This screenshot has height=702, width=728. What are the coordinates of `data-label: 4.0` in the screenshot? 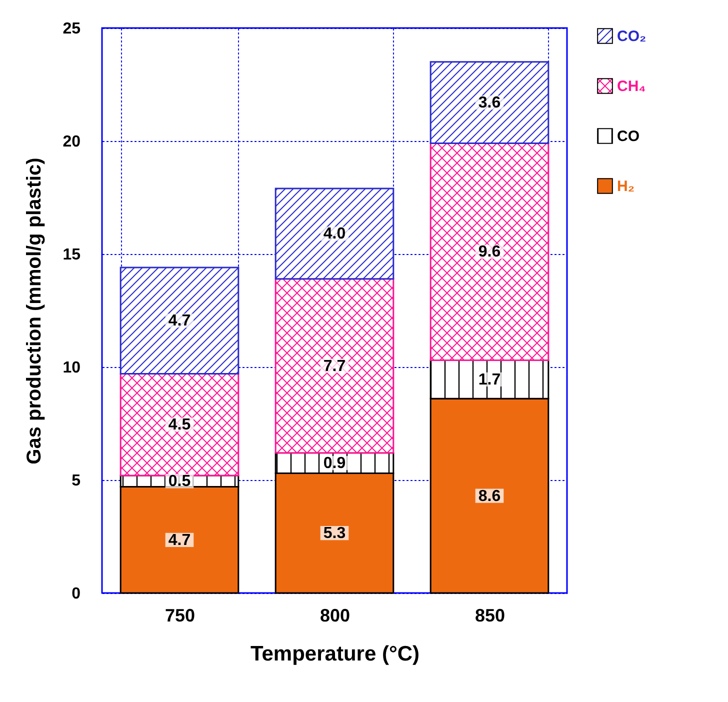 It's located at (334, 234).